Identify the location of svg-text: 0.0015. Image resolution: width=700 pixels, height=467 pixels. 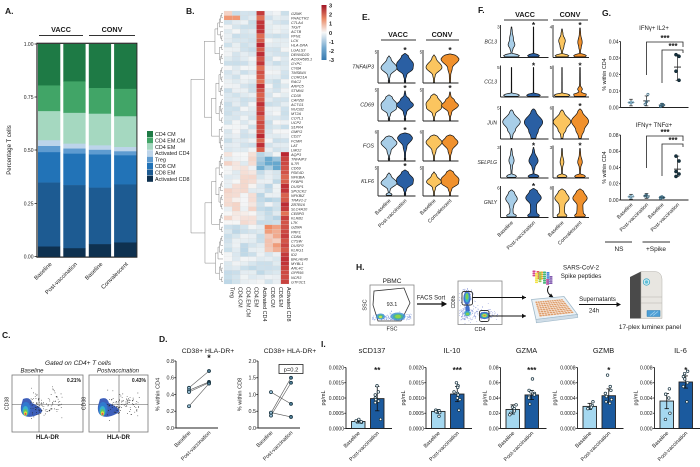
(417, 384).